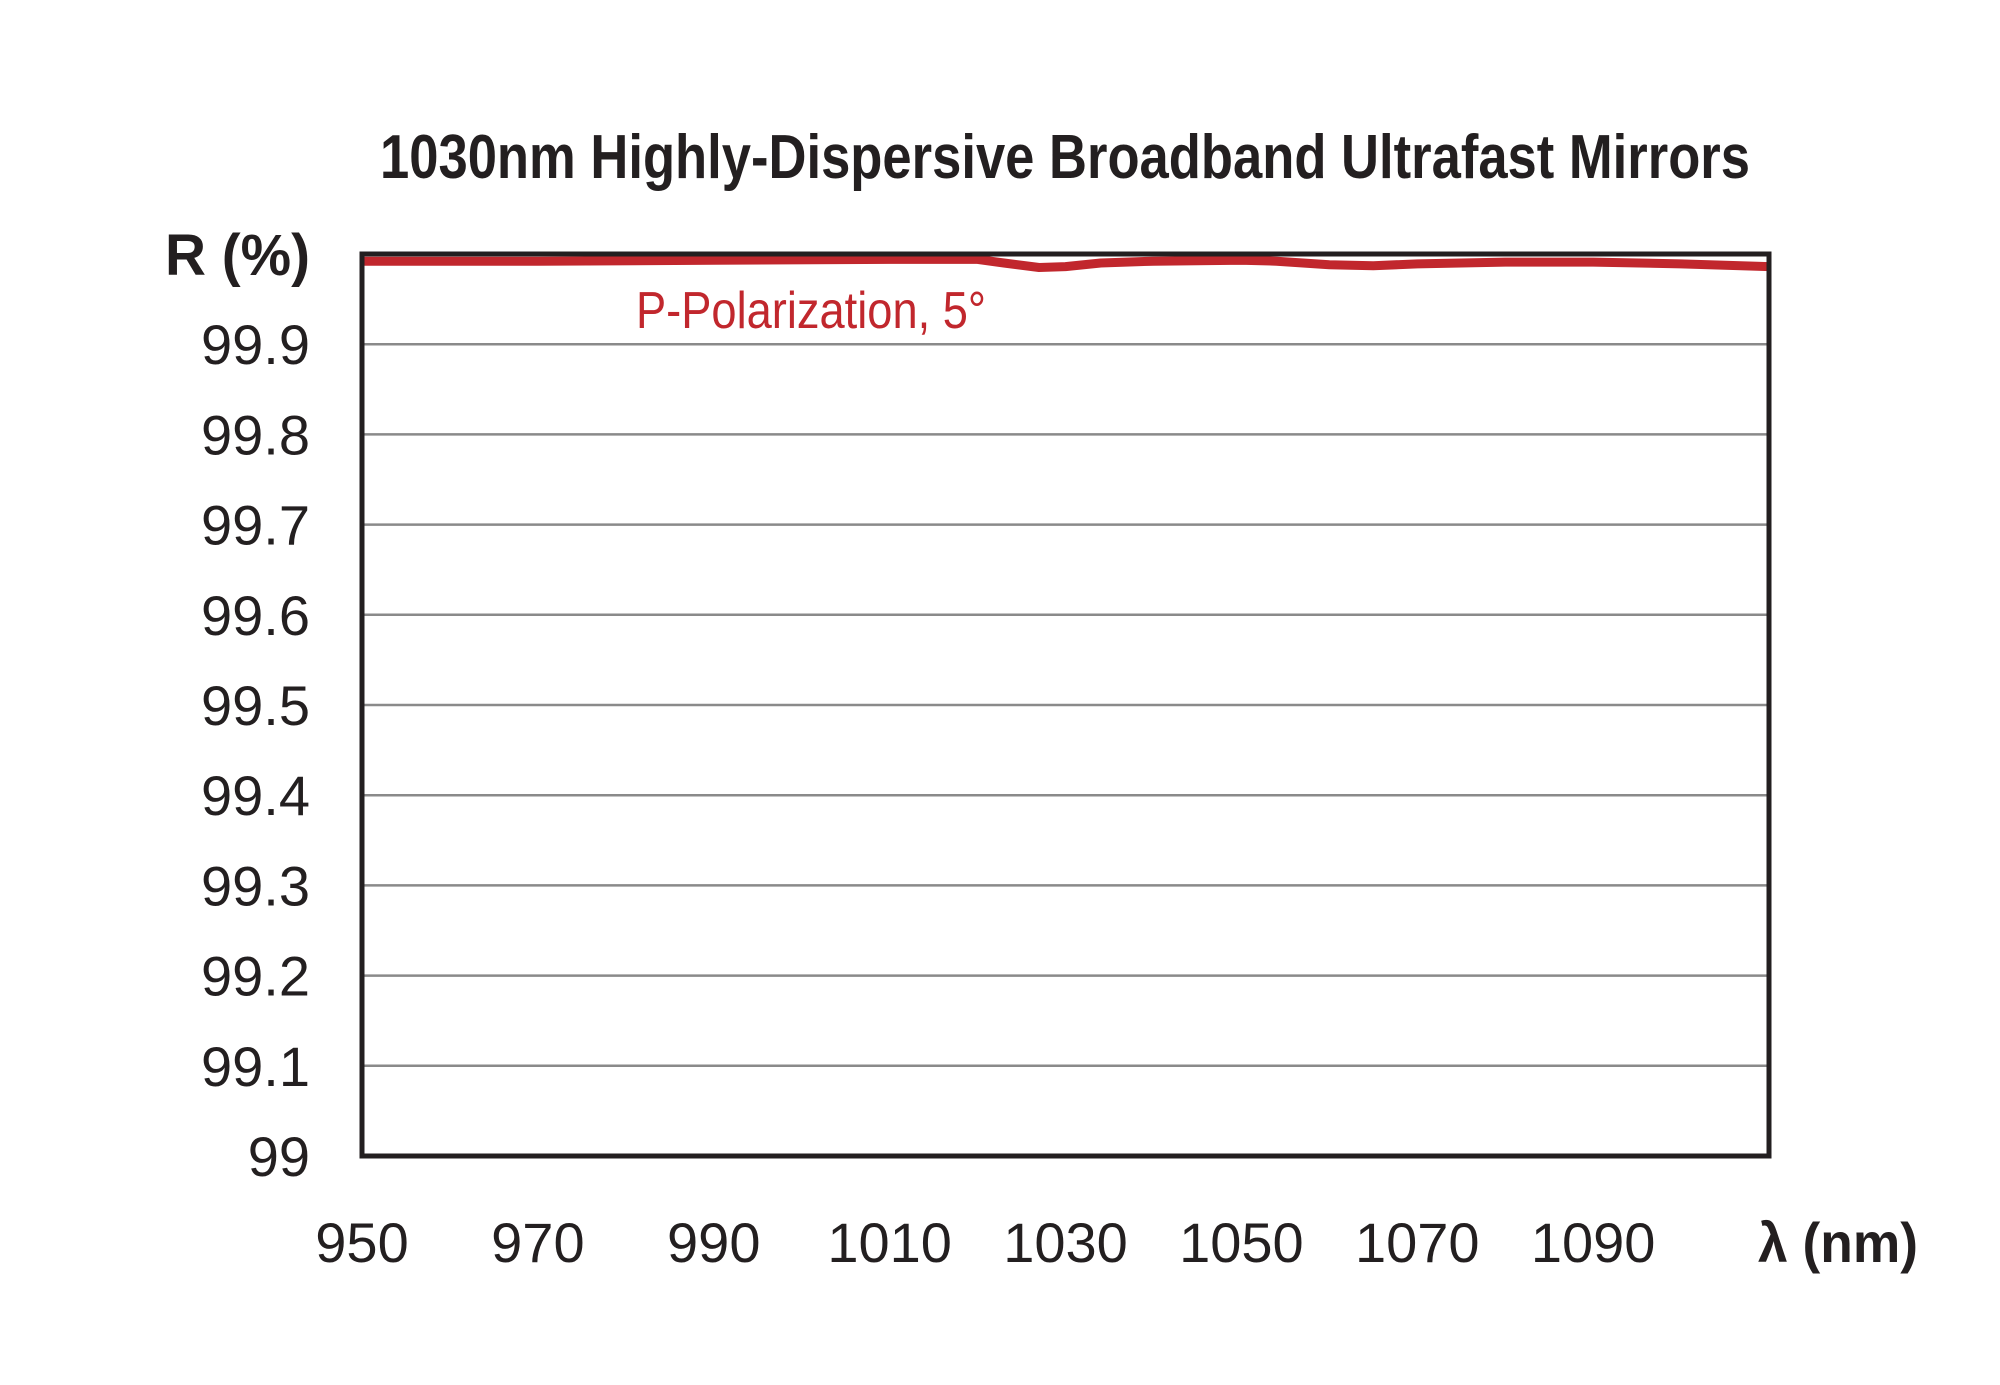 Image resolution: width=2000 pixels, height=1385 pixels. I want to click on series-line-p-polarization, so click(1065, 263).